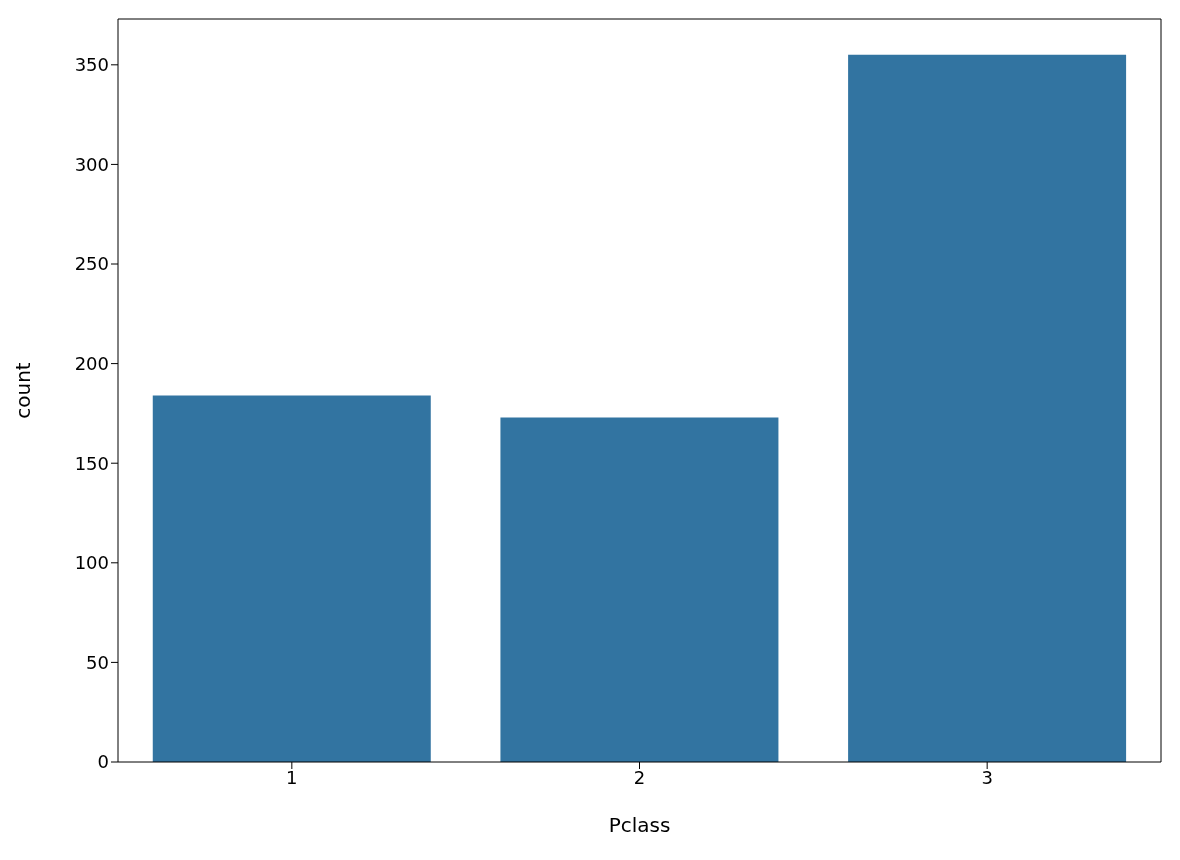 Image resolution: width=1180 pixels, height=860 pixels. What do you see at coordinates (987, 777) in the screenshot?
I see `x-tick-label: 3` at bounding box center [987, 777].